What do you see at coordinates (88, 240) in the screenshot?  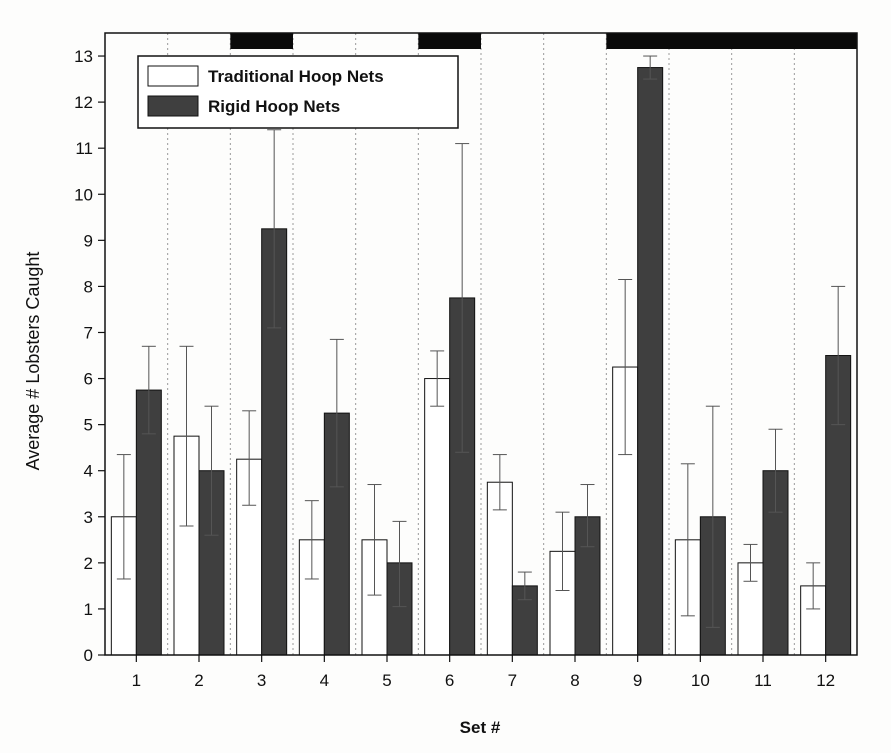 I see `y-tick-label: 9` at bounding box center [88, 240].